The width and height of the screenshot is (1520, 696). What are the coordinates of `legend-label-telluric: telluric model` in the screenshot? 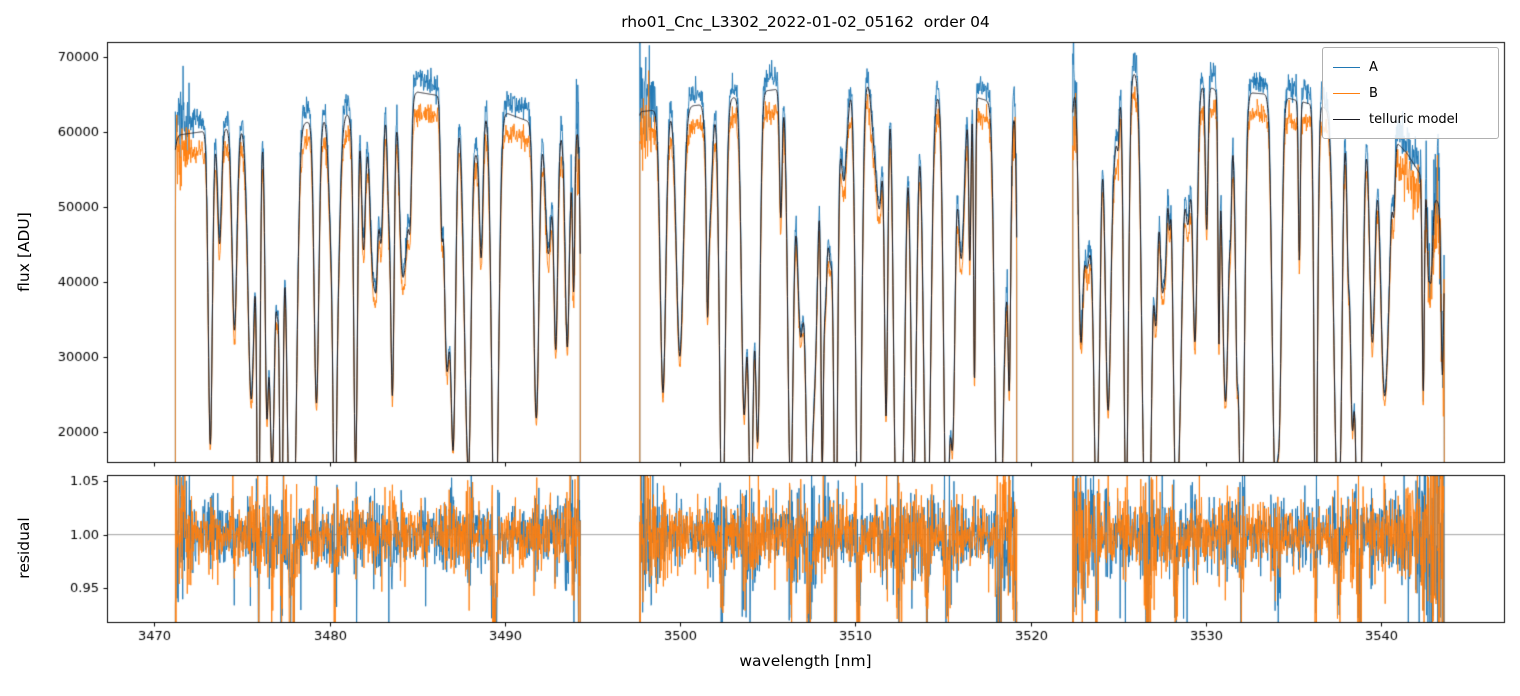 It's located at (1414, 119).